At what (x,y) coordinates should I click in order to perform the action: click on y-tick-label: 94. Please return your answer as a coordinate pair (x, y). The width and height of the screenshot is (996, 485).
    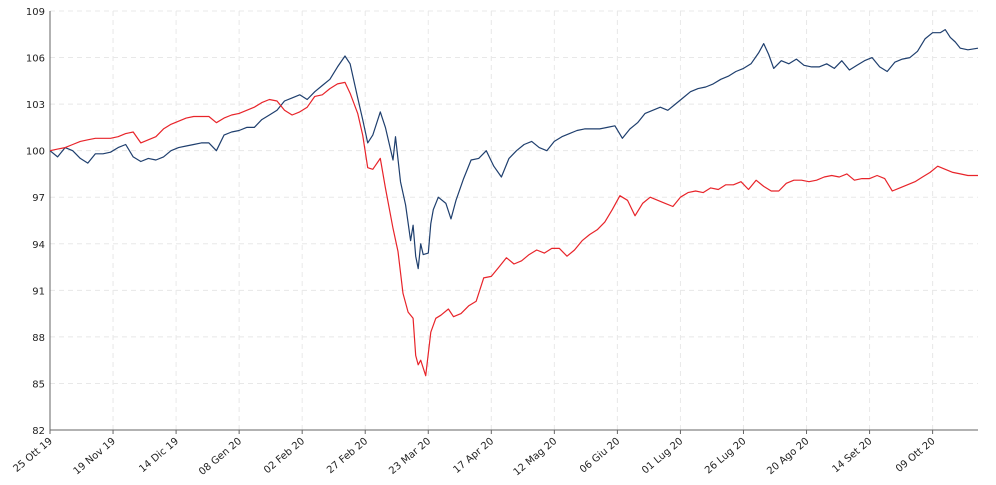
    Looking at the image, I should click on (38, 245).